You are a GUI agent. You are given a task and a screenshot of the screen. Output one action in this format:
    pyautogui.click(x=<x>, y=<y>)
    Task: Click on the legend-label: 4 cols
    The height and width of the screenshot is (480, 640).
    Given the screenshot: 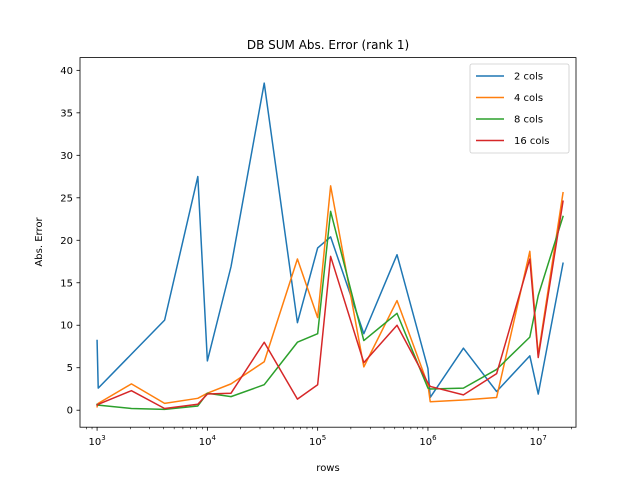 What is the action you would take?
    pyautogui.click(x=528, y=98)
    